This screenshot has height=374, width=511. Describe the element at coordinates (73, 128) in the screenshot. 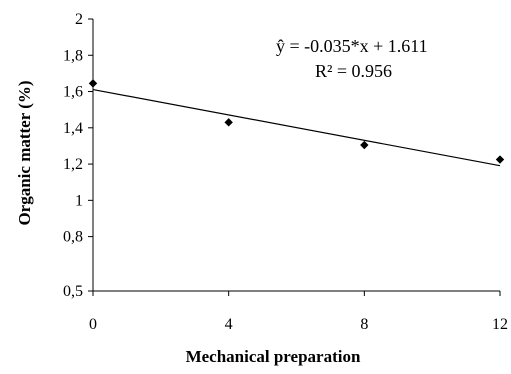

I see `y-tick-label: 1,4` at that location.